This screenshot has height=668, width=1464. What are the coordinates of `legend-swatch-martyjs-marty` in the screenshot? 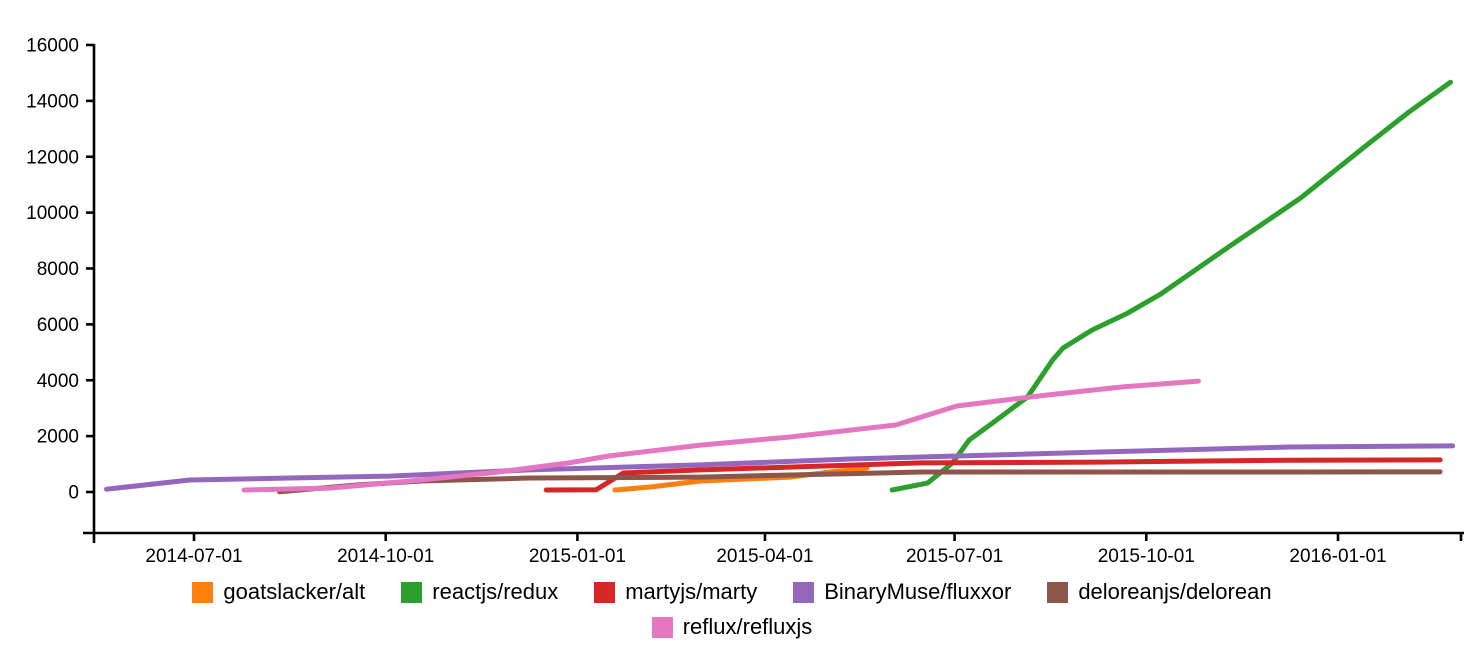 It's located at (605, 592).